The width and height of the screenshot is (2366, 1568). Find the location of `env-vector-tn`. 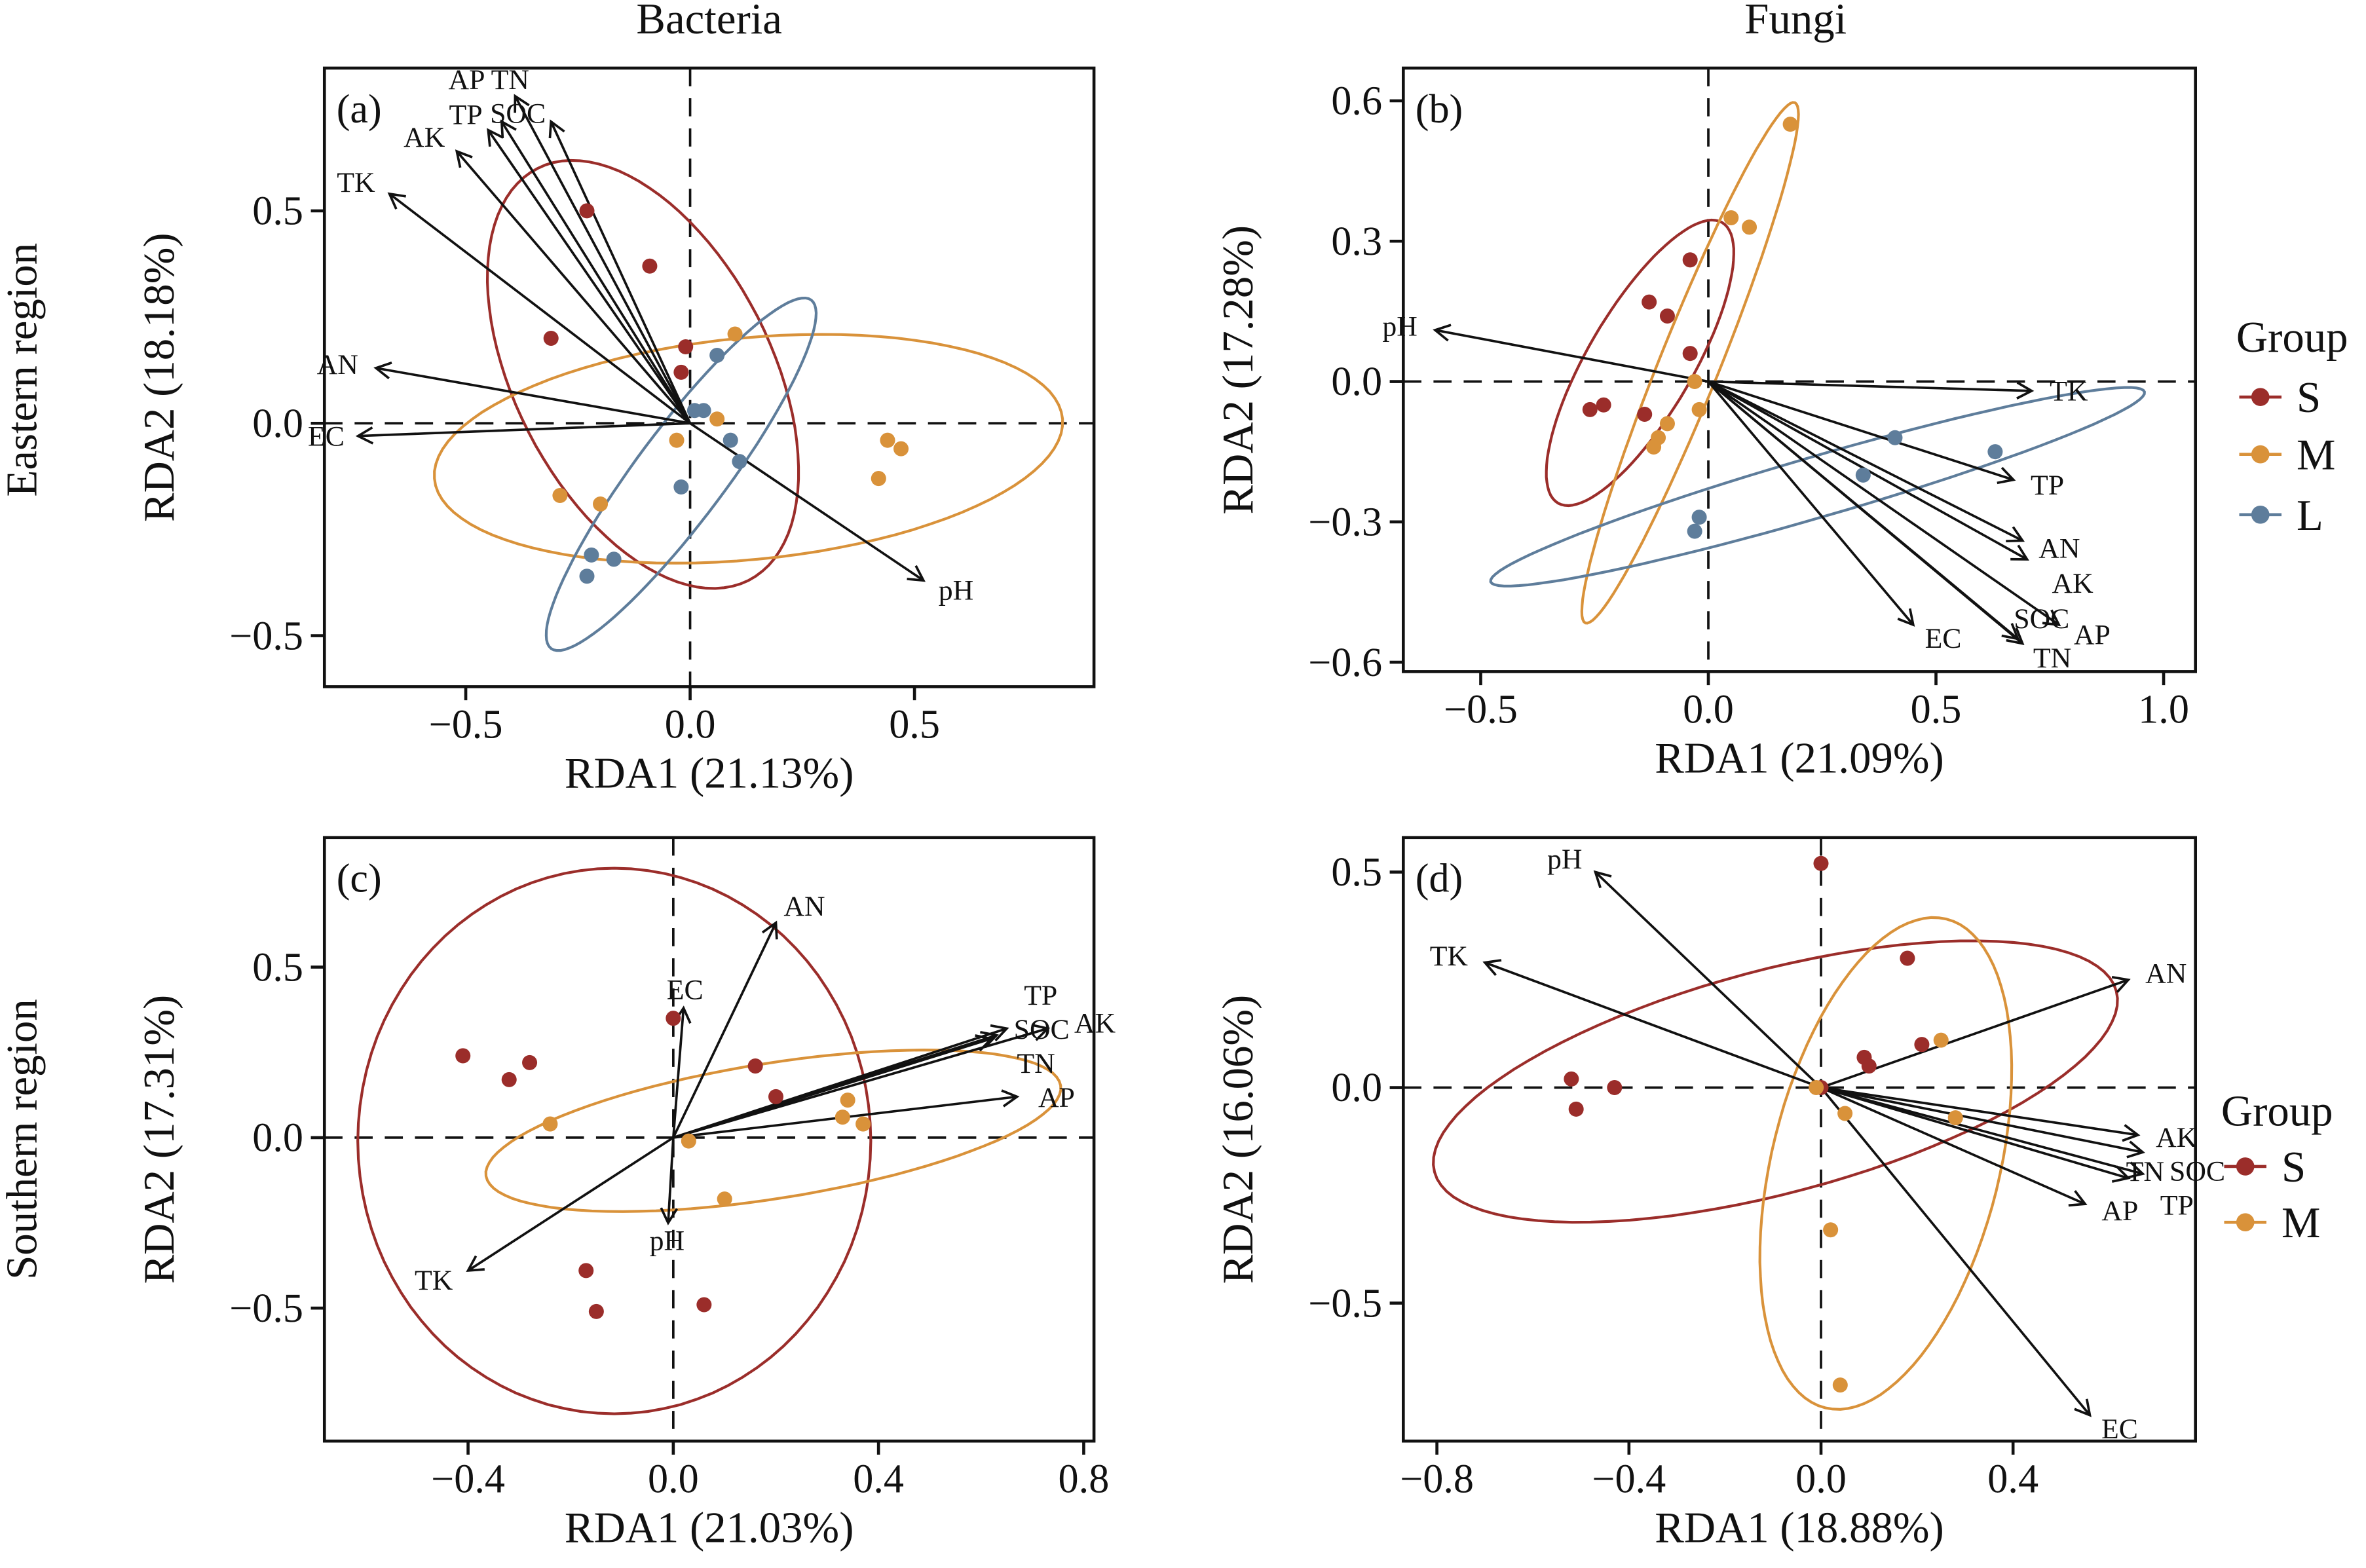

env-vector-tn is located at coordinates (1975, 1133).